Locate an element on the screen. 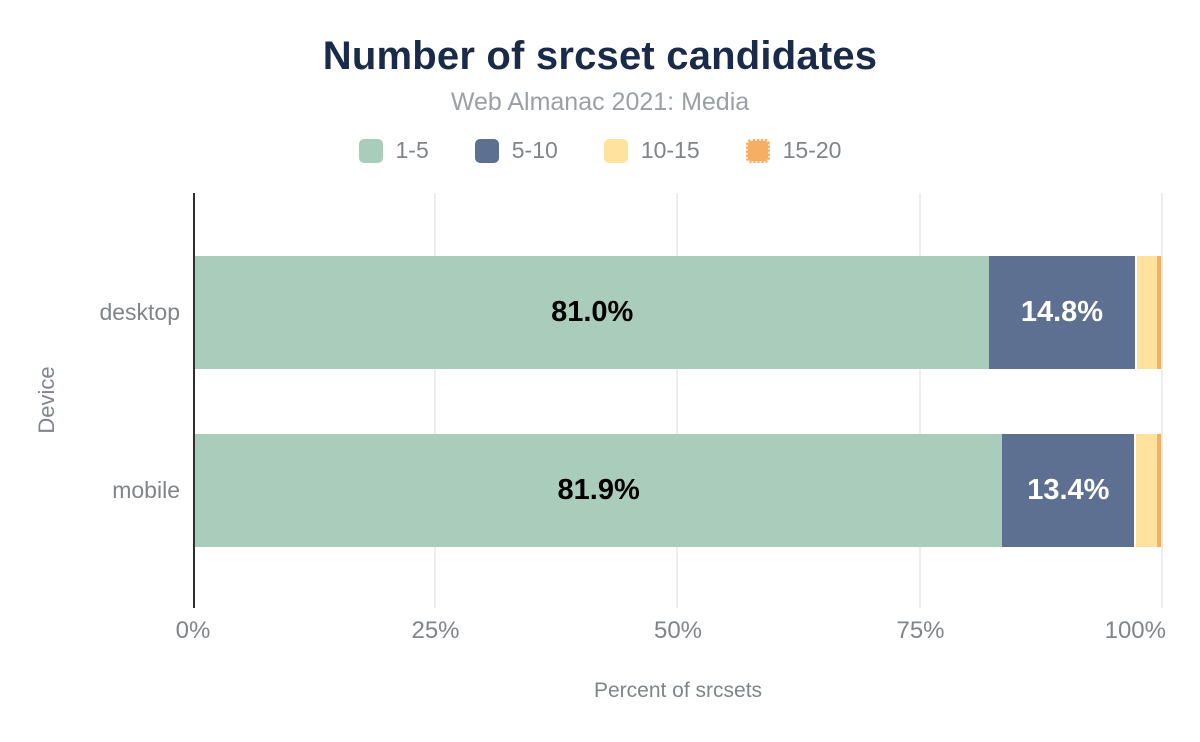 The image size is (1200, 742). gridline-100% is located at coordinates (1162, 400).